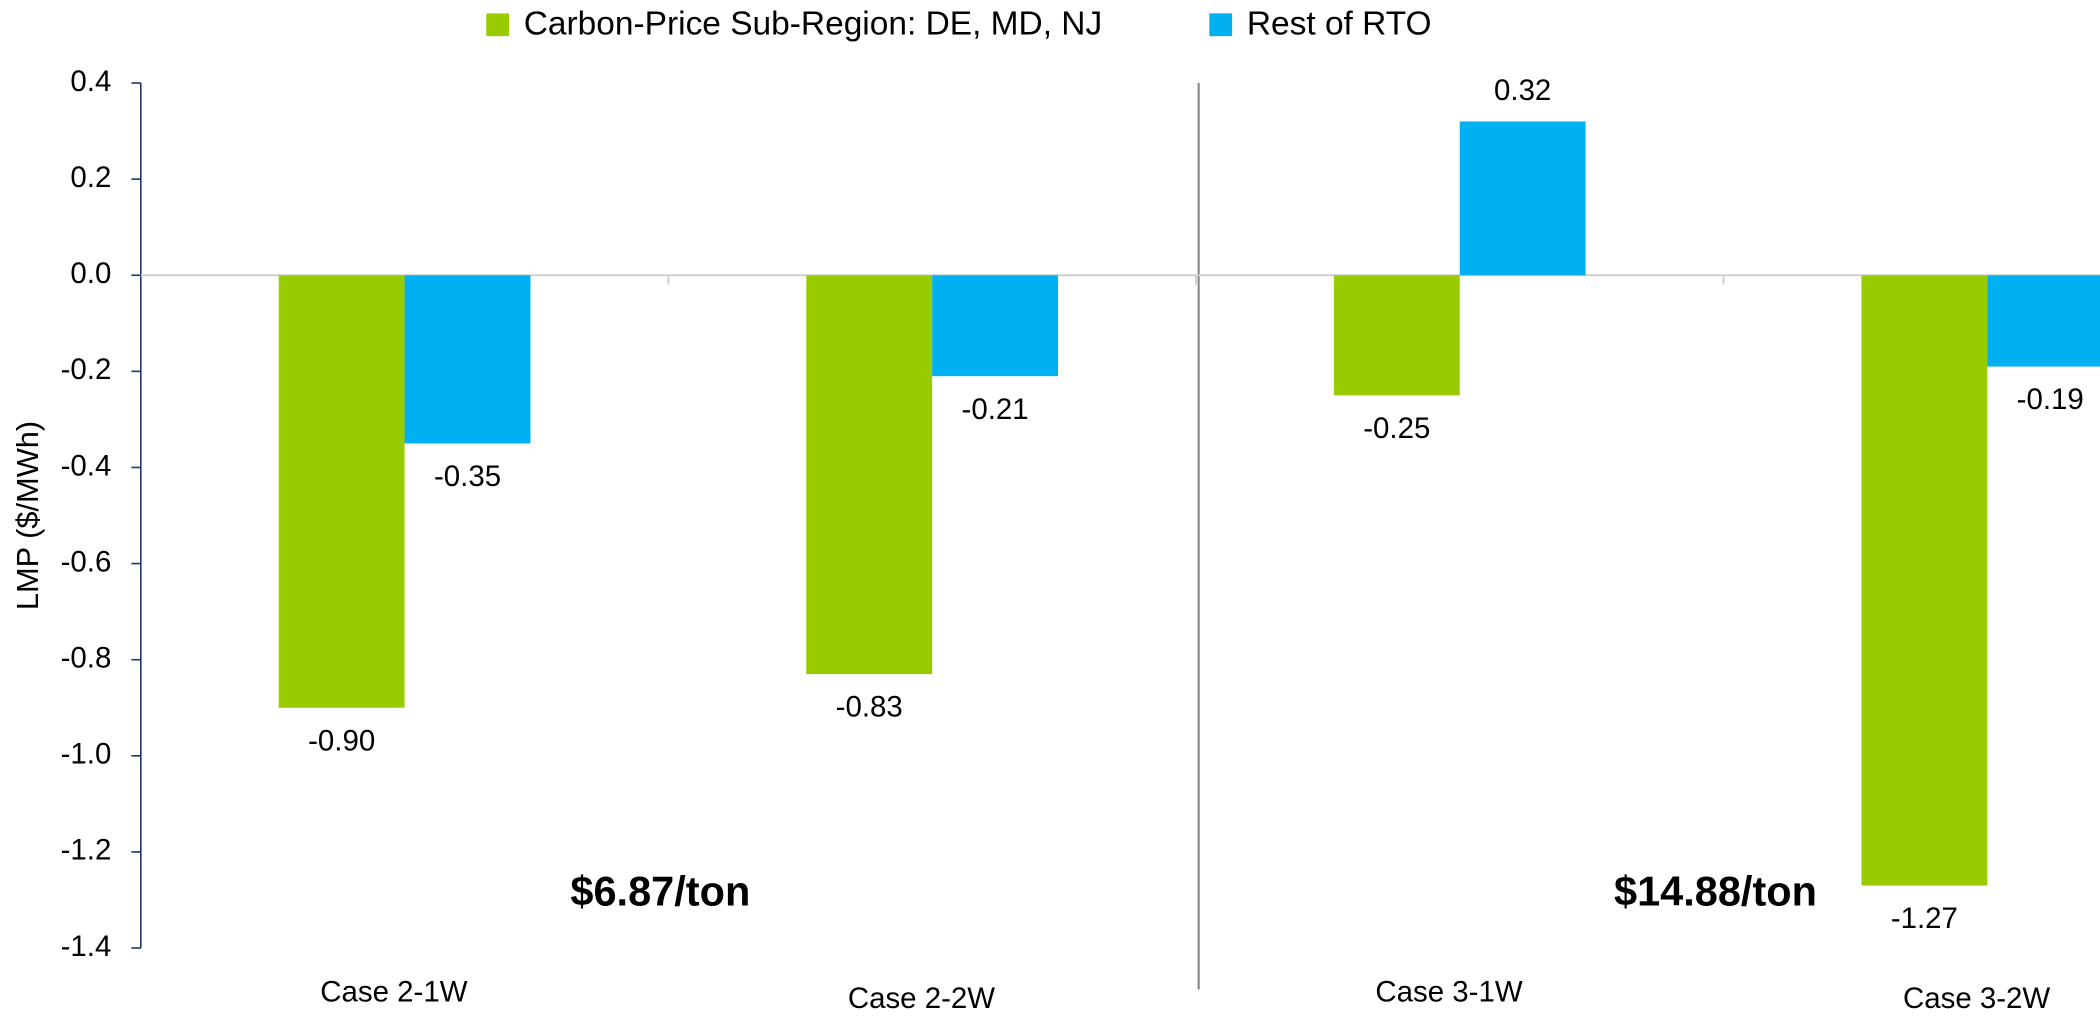 The height and width of the screenshot is (1019, 2100). Describe the element at coordinates (995, 409) in the screenshot. I see `data-label: -0.21` at that location.